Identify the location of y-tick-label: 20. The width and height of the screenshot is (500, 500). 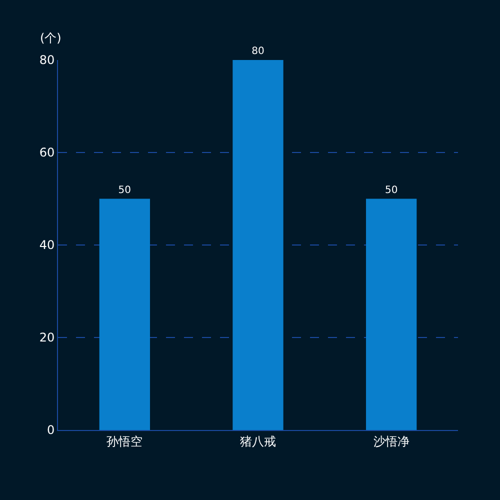
(47, 337).